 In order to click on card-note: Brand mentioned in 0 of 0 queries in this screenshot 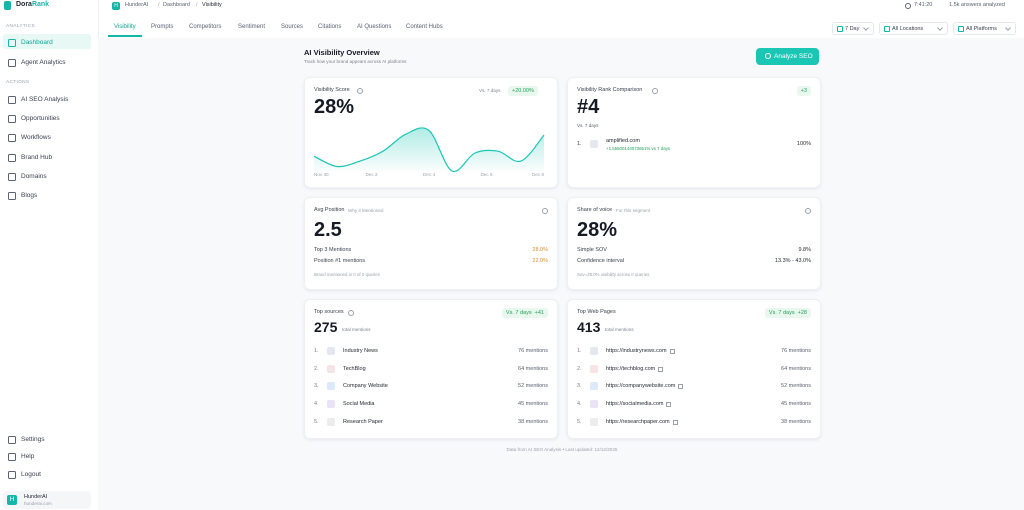, I will do `click(347, 274)`.